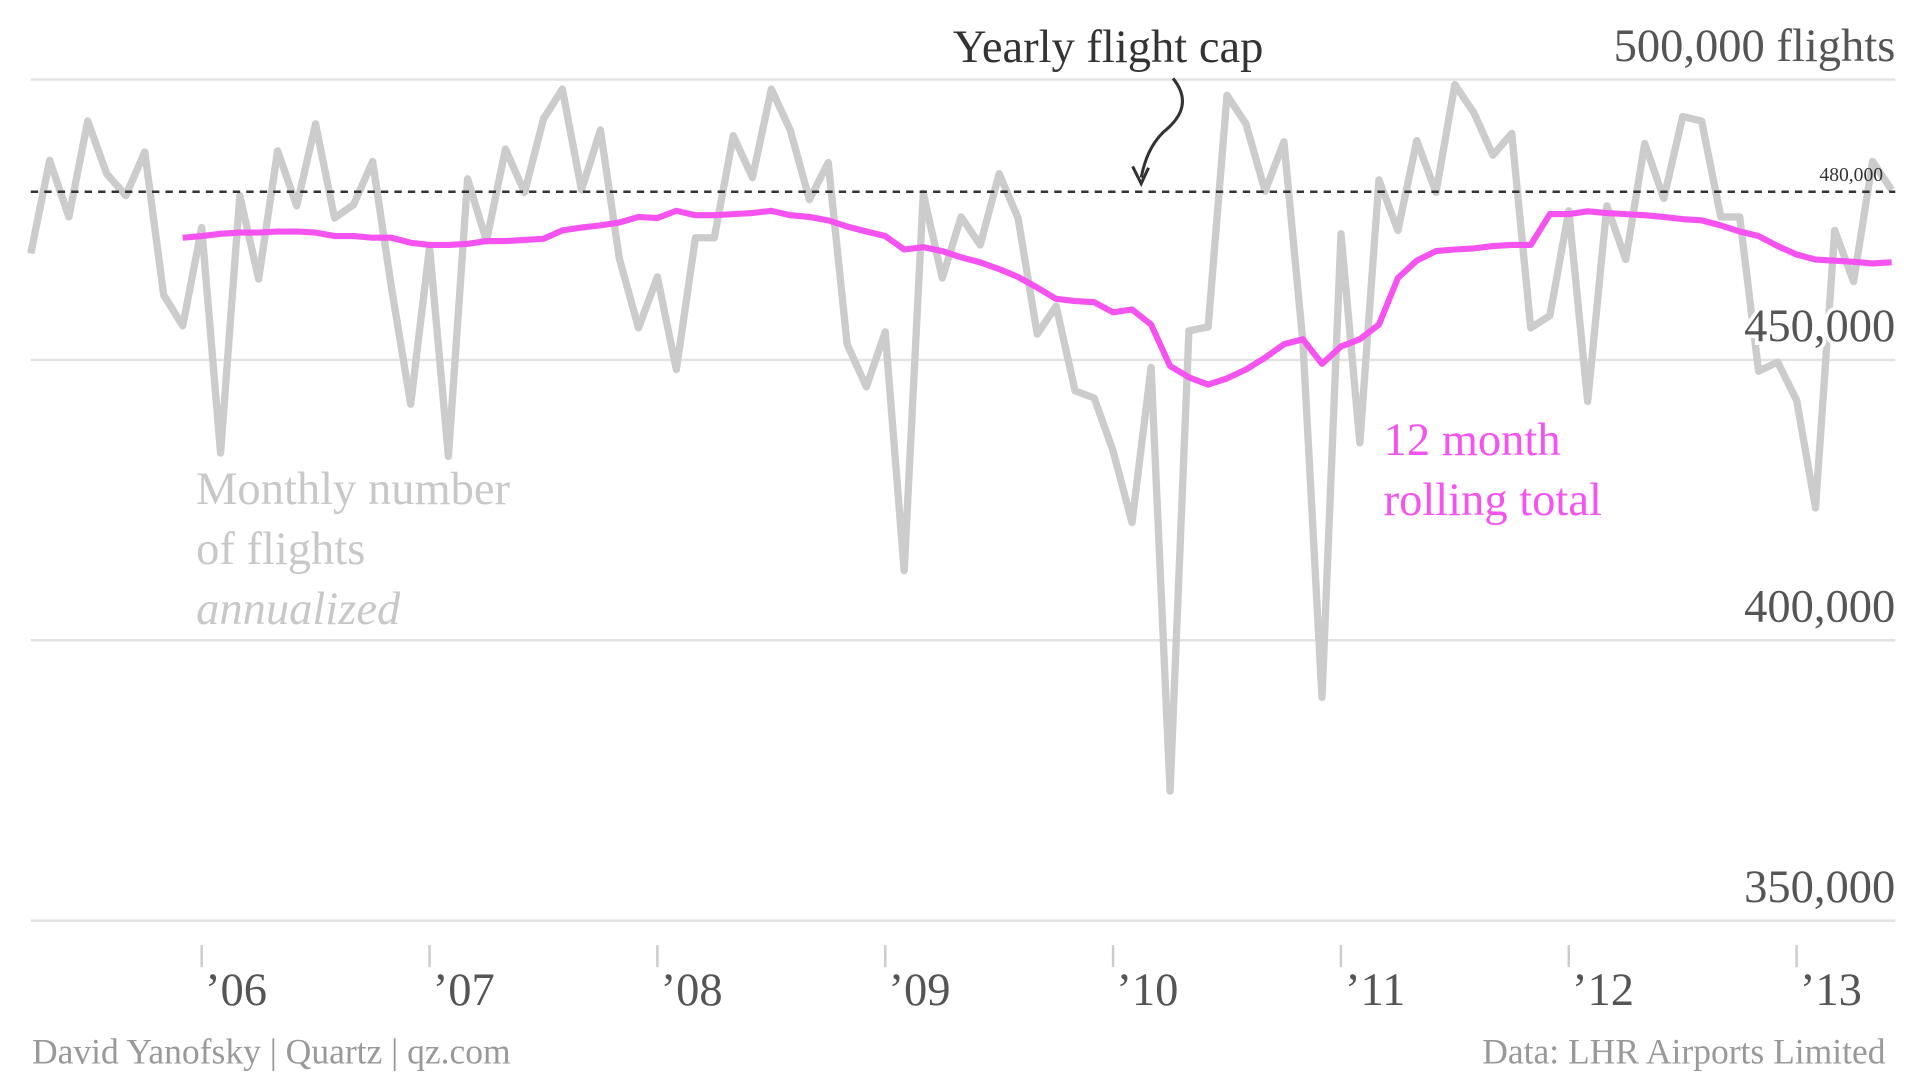 The image size is (1920, 1081). Describe the element at coordinates (1755, 46) in the screenshot. I see `y-tick-label: 500,000 flights` at that location.